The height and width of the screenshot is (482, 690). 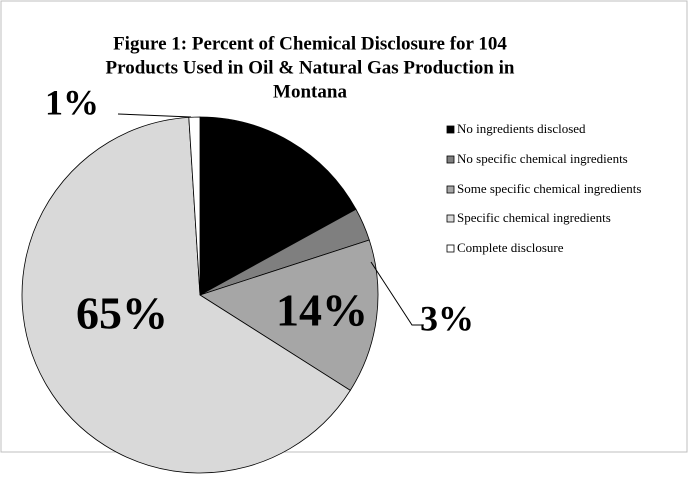 What do you see at coordinates (447, 318) in the screenshot?
I see `data-label: 3%` at bounding box center [447, 318].